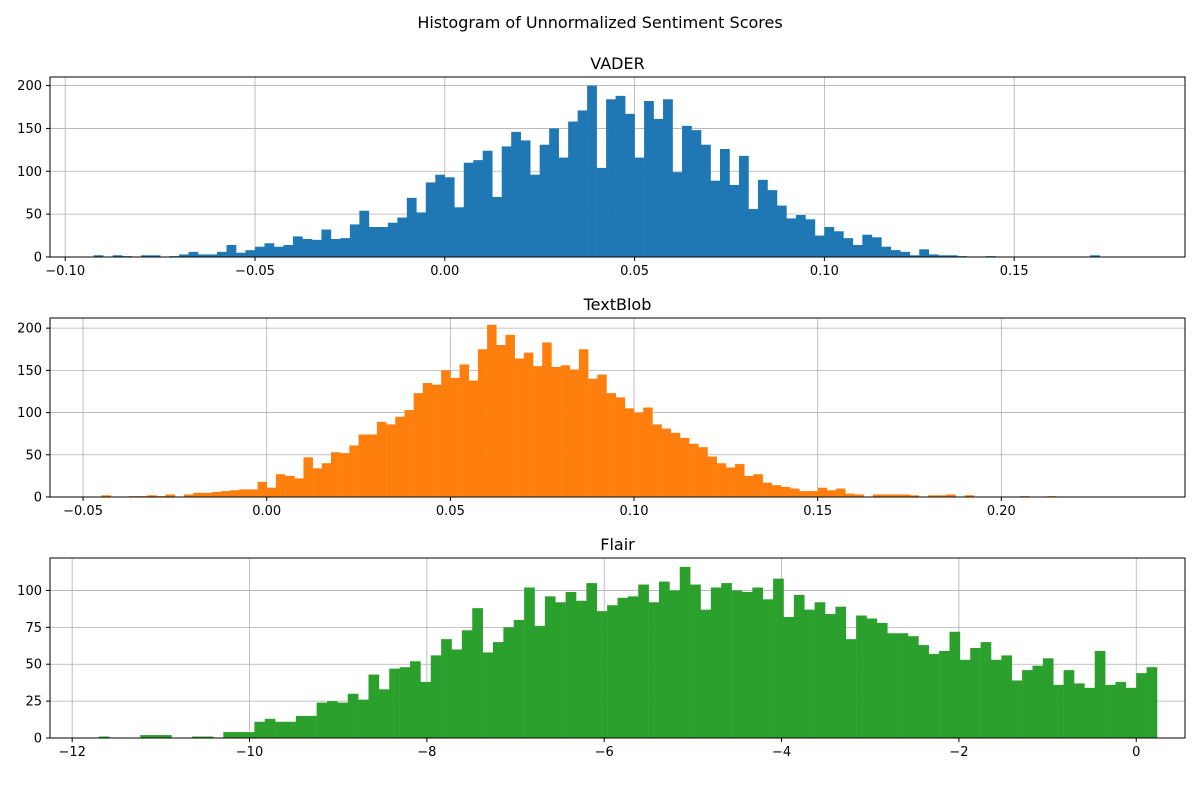 The image size is (1200, 804). Describe the element at coordinates (617, 544) in the screenshot. I see `subplot-title: Flair` at that location.